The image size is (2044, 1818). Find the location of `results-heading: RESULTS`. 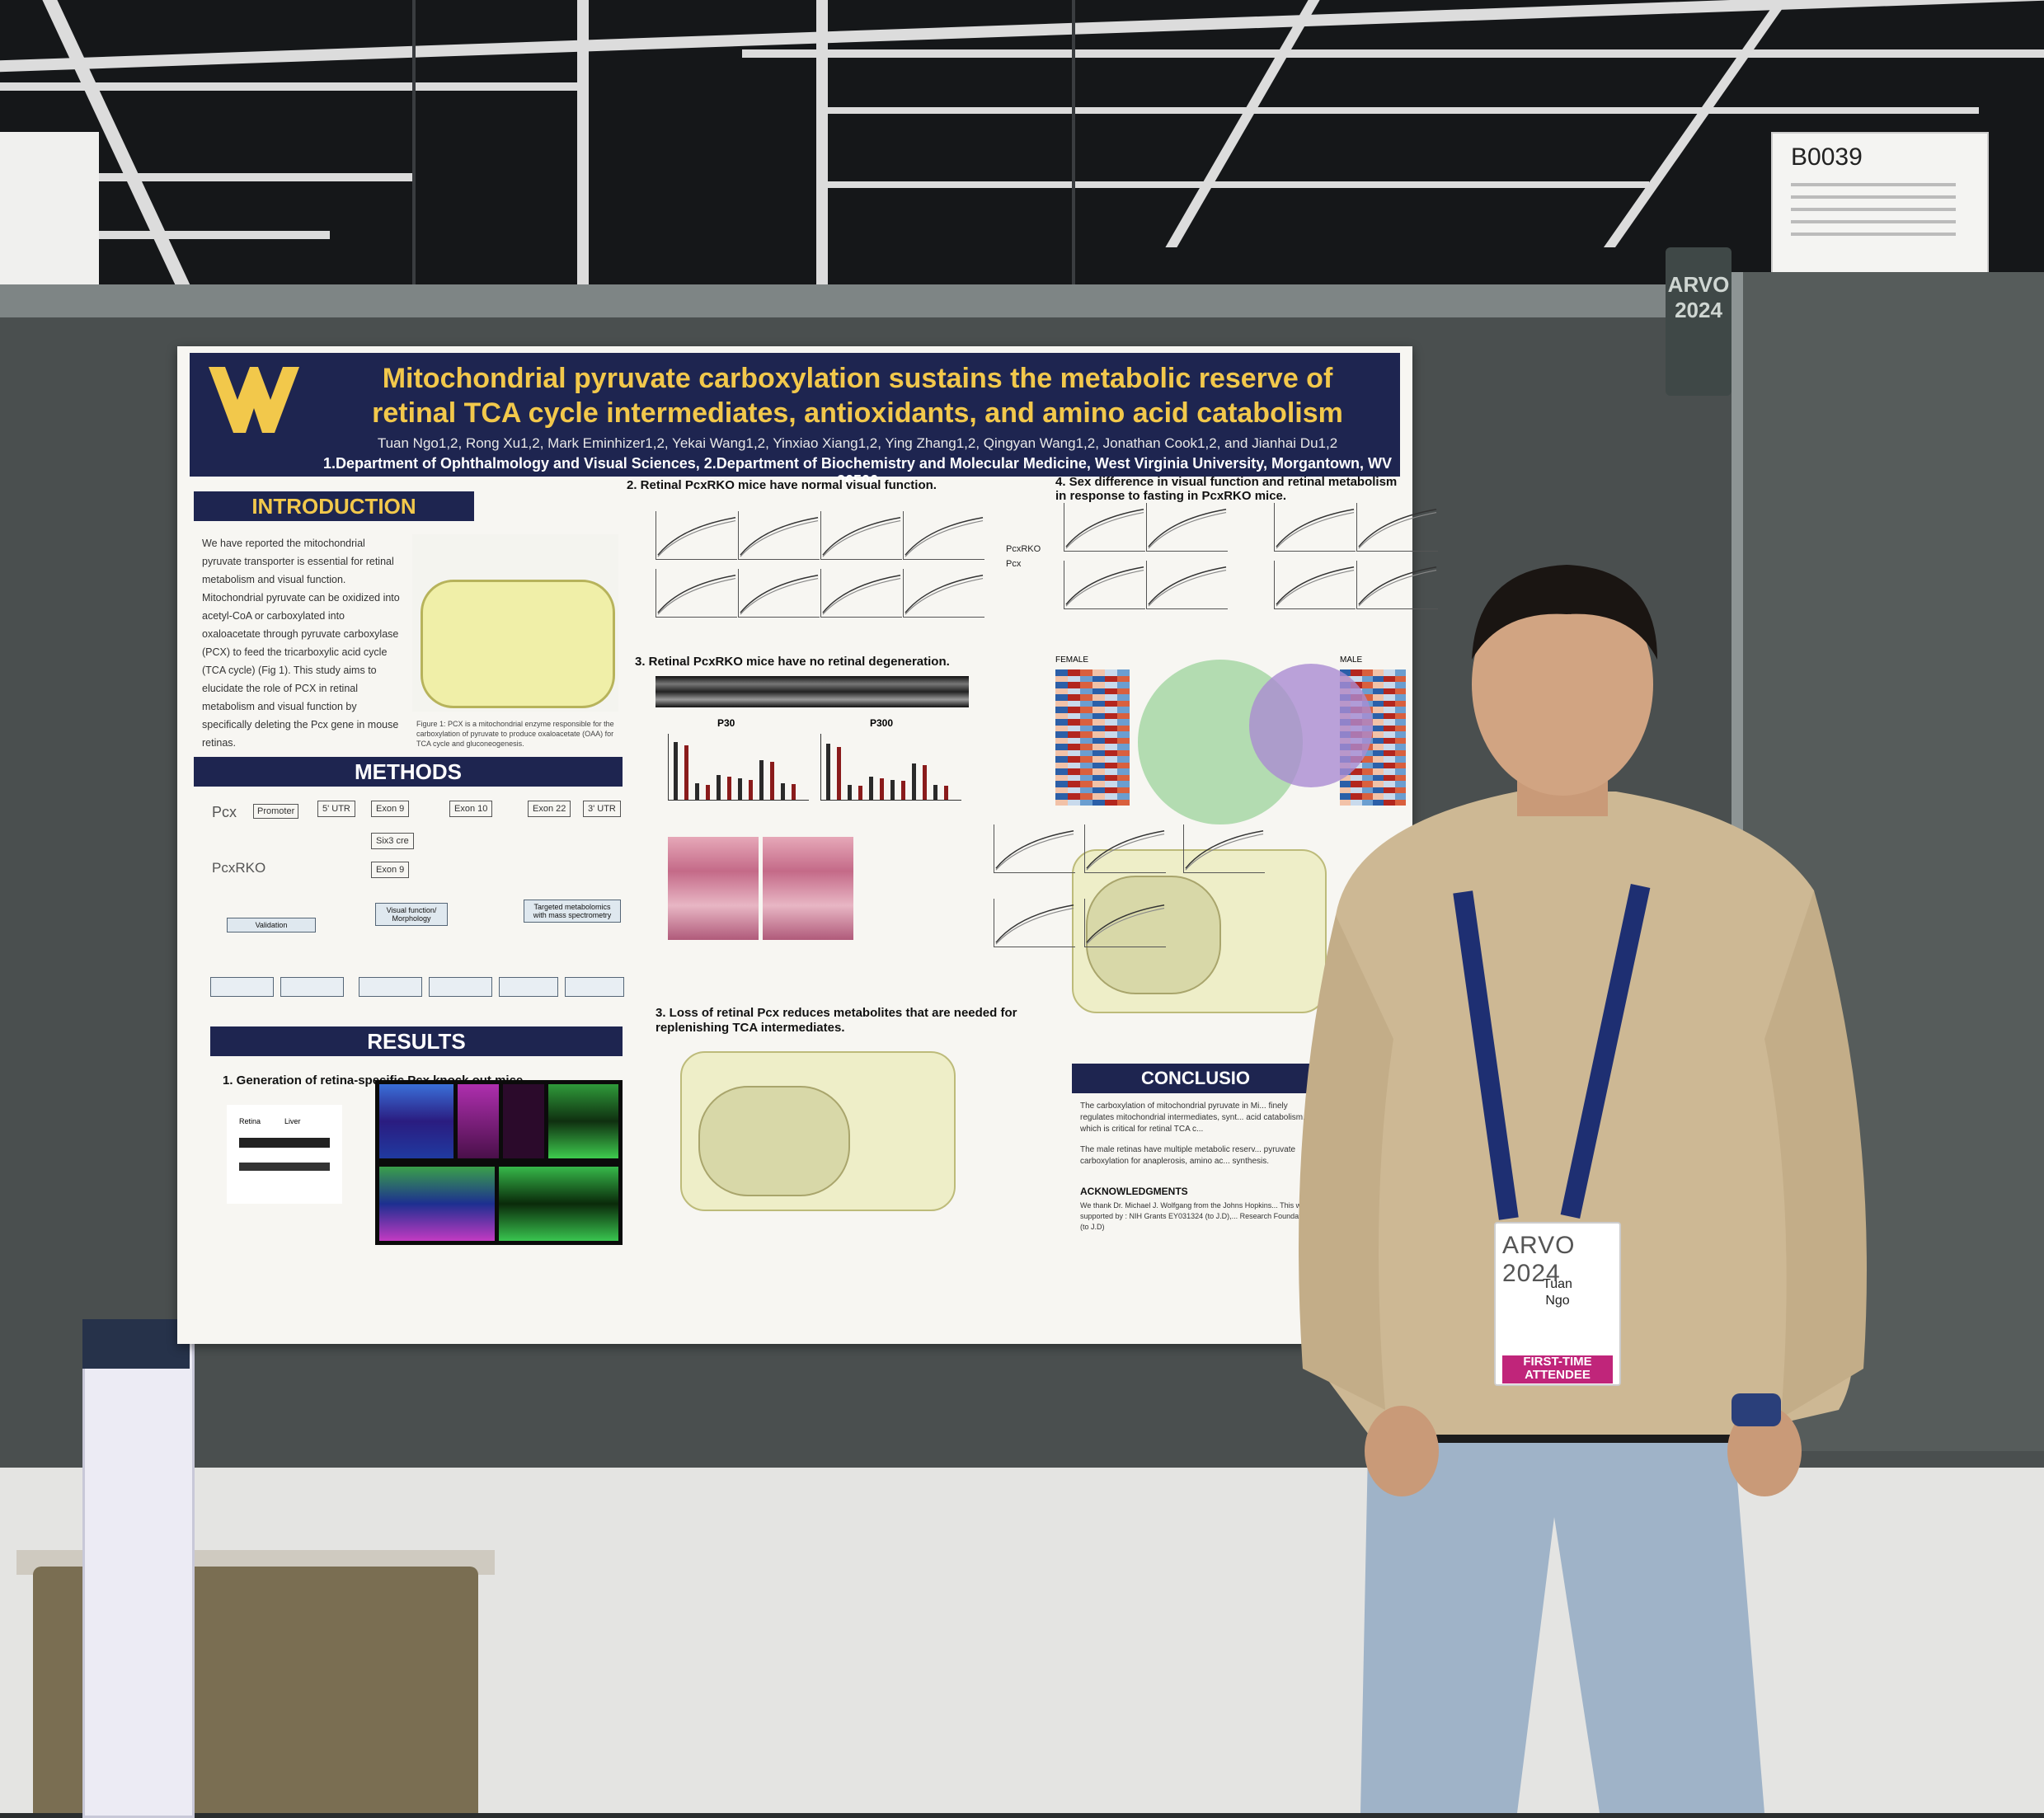

results-heading: RESULTS is located at coordinates (416, 1041).